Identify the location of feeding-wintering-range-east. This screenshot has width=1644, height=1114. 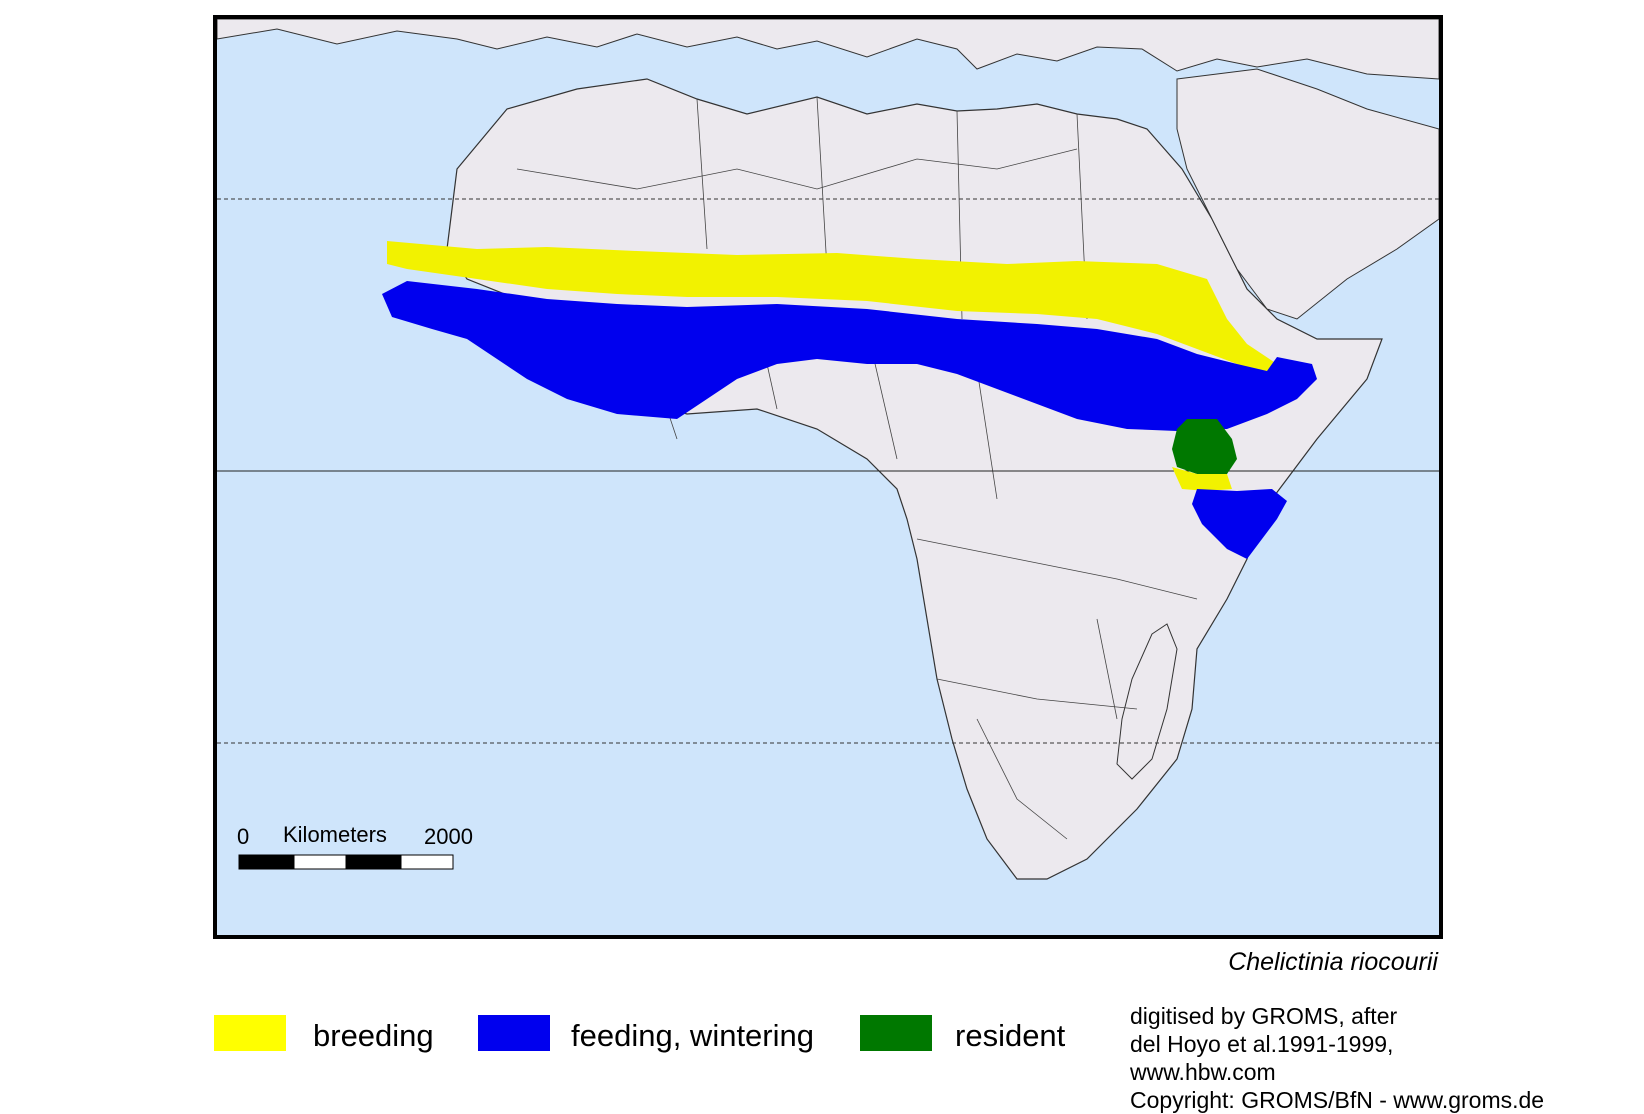
(1239, 524).